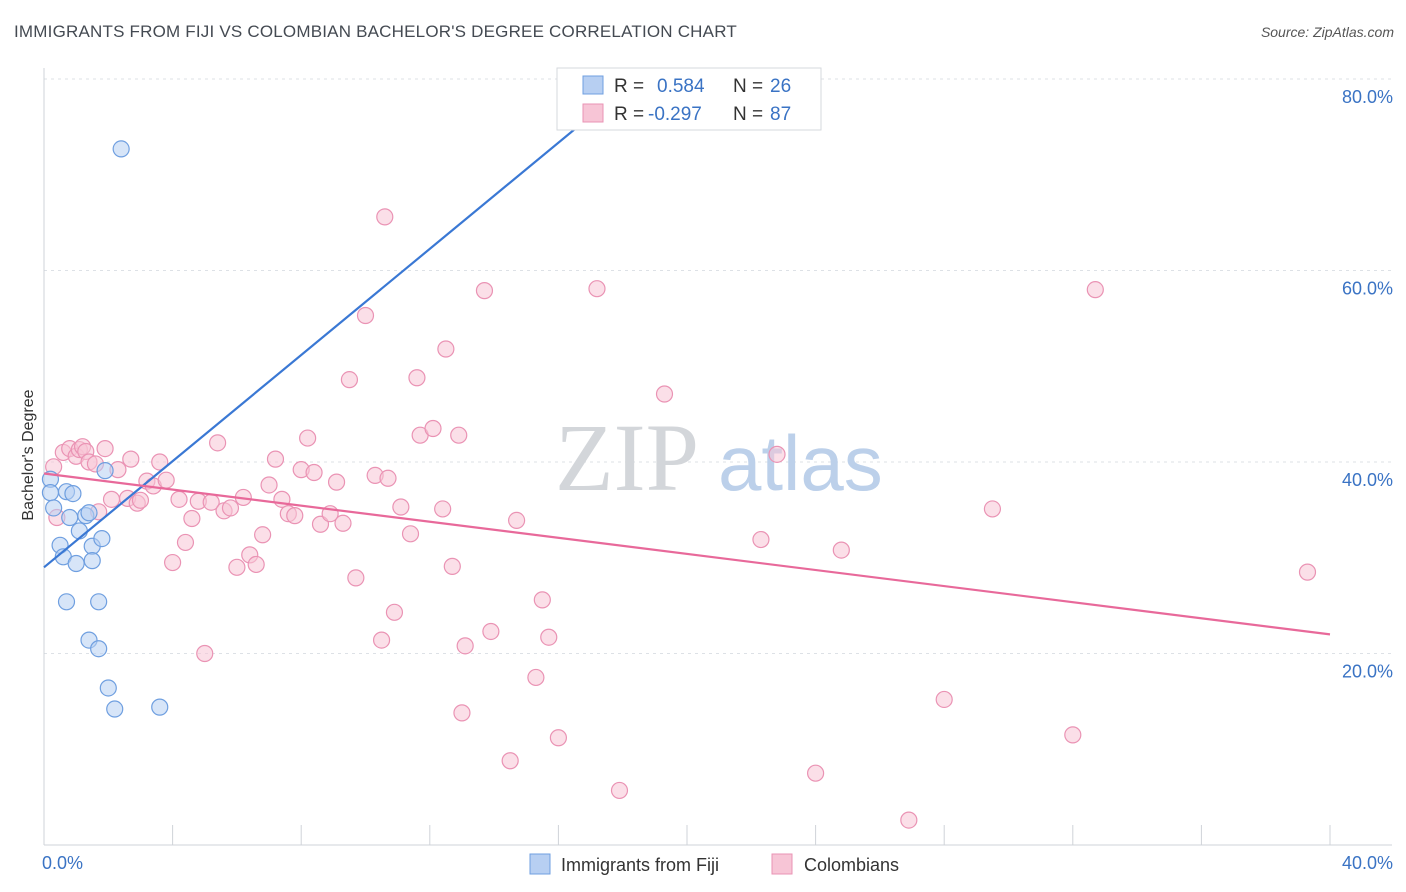  I want to click on watermark: ZIP atlas, so click(719, 457).